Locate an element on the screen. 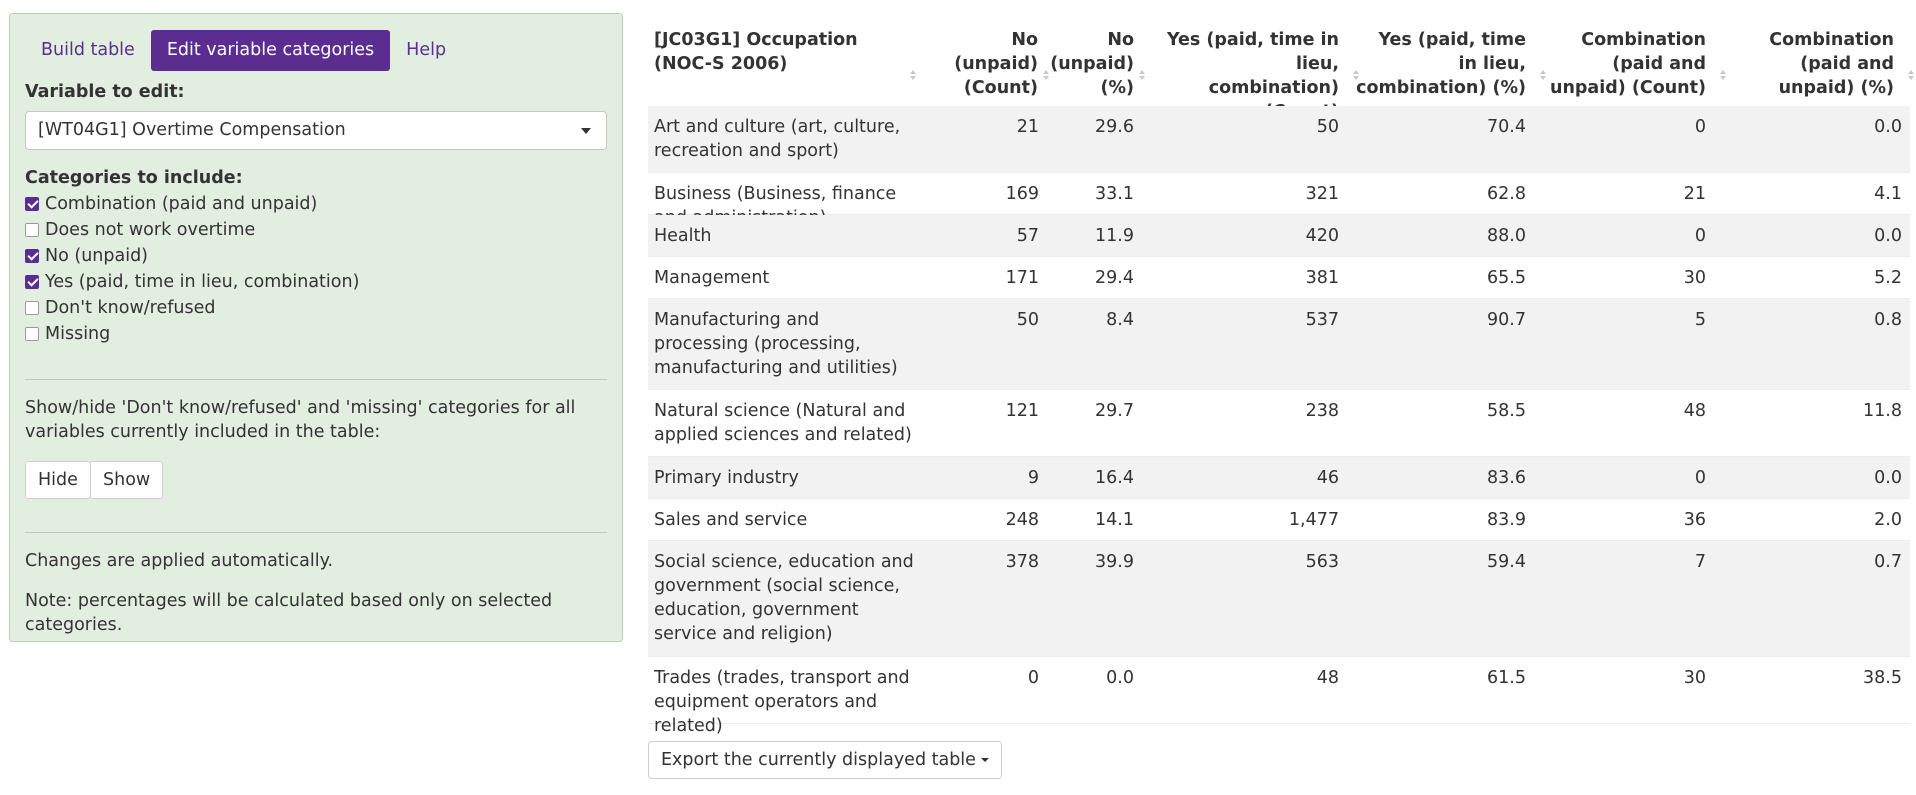 The image size is (1916, 795). category-item: Yes (paid, time in lieu, combination) is located at coordinates (192, 282).